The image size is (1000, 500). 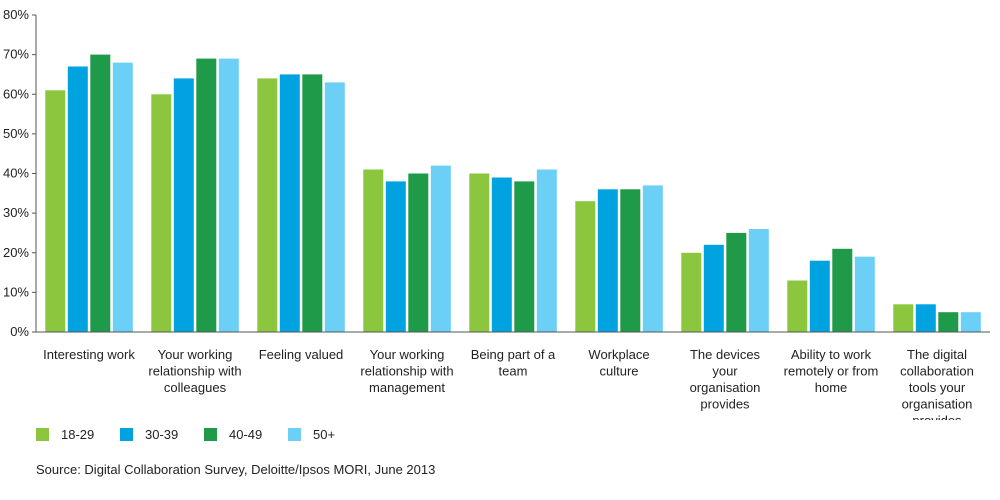 I want to click on legend-item: 40-49, so click(x=246, y=434).